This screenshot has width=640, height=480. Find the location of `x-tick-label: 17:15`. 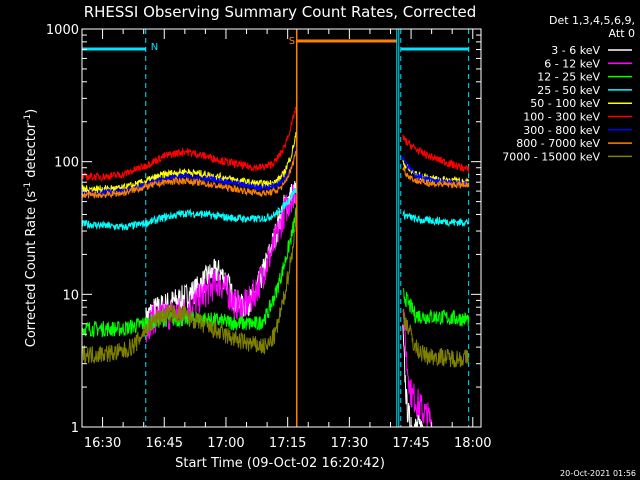

x-tick-label: 17:15 is located at coordinates (287, 443).